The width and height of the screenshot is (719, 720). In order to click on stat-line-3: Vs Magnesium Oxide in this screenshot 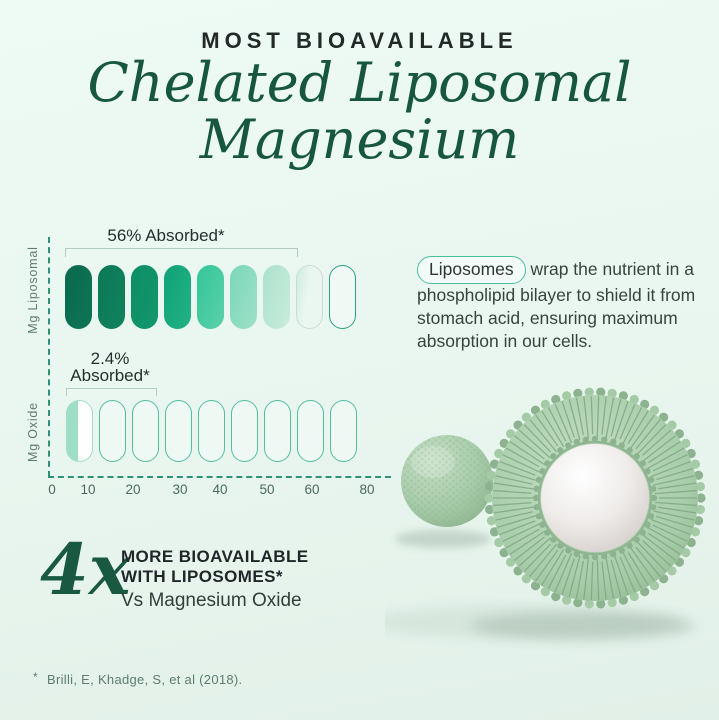, I will do `click(211, 600)`.